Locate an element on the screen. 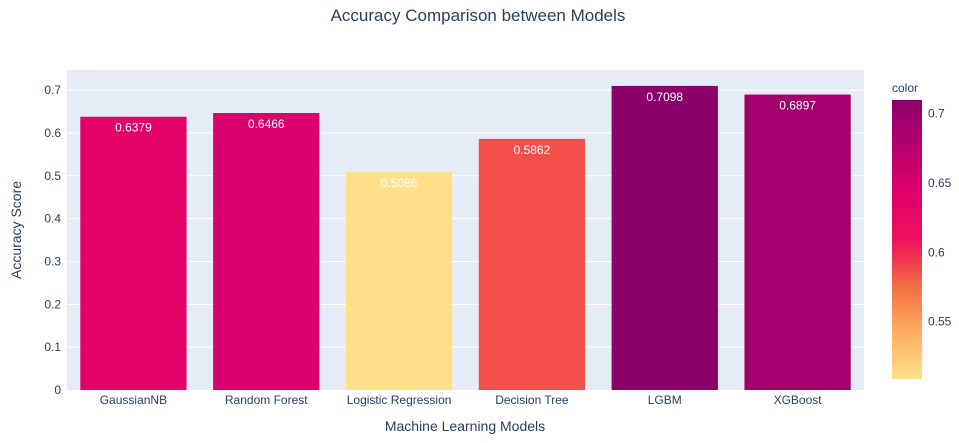 The height and width of the screenshot is (443, 959). y-tick-labels: 0 0.1 0.2 0.3 0.4 0.5 0.6 0.7 is located at coordinates (52, 240).